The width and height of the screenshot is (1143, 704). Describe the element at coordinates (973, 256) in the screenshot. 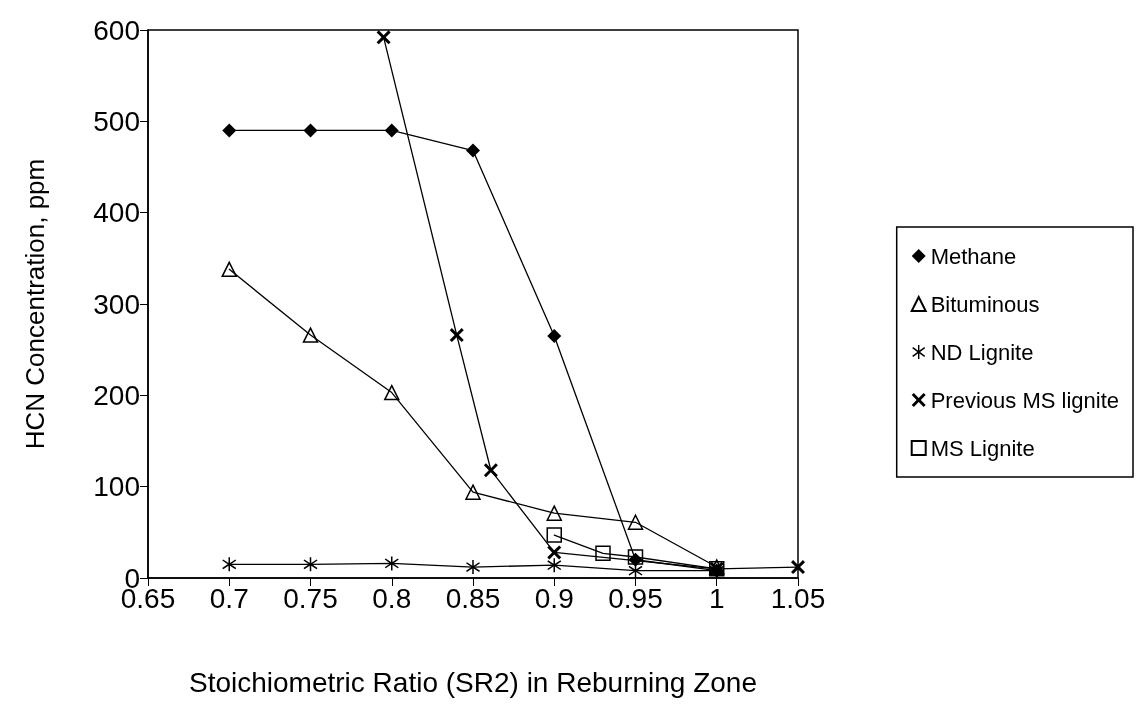

I see `legend-label: Methane` at that location.